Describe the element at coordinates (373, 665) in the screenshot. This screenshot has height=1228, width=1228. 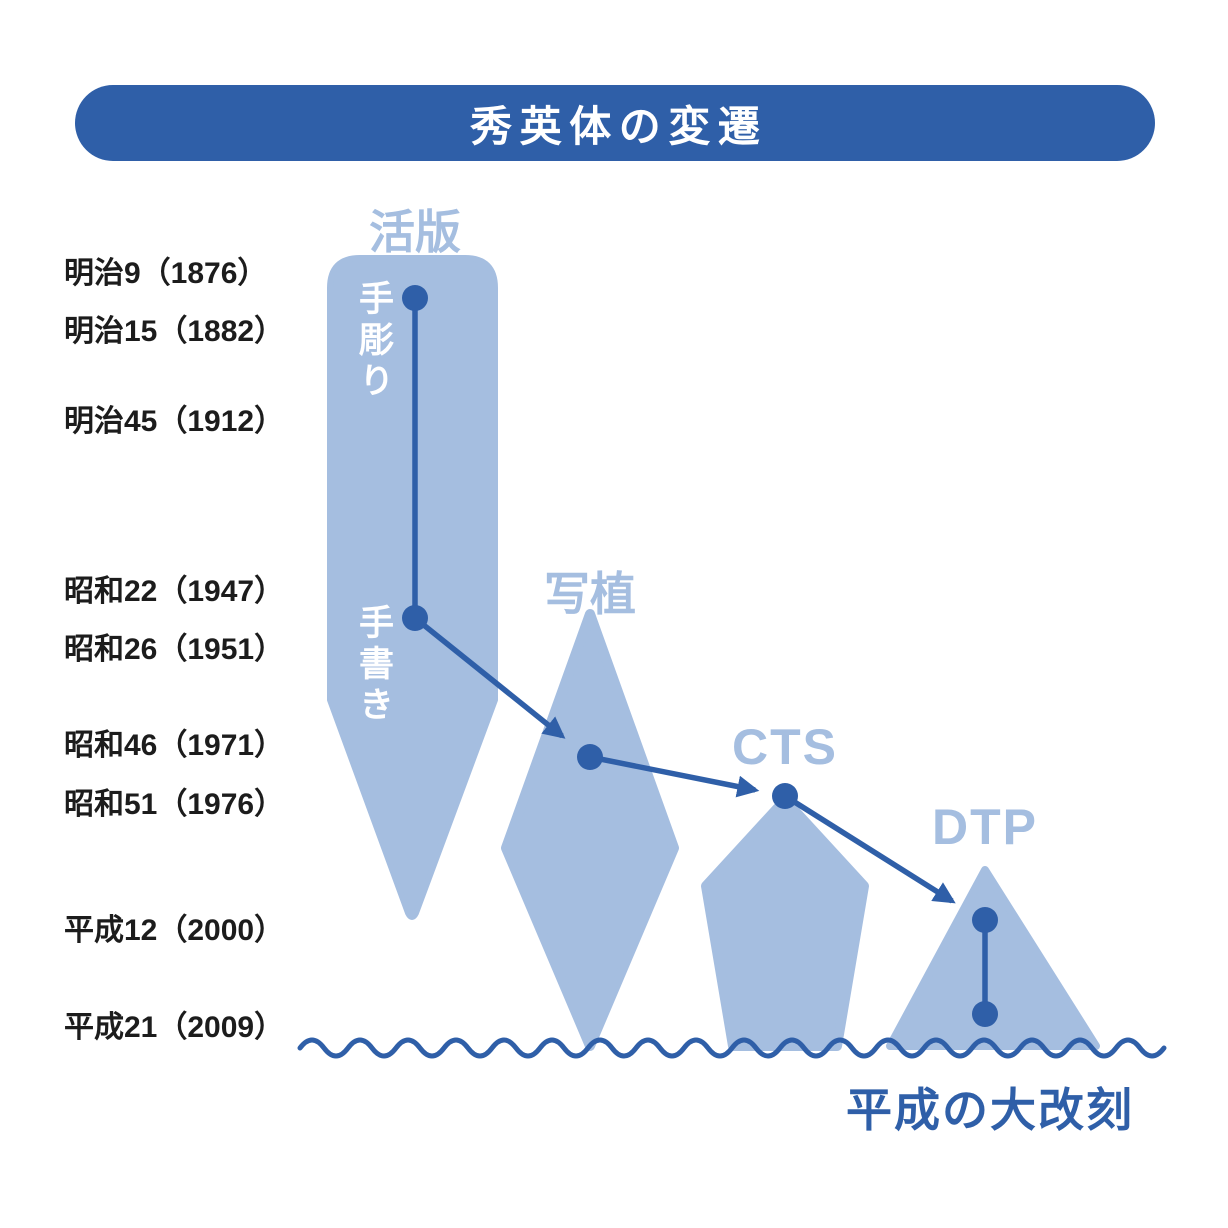
I see `annotation-tegaki: 手書き` at that location.